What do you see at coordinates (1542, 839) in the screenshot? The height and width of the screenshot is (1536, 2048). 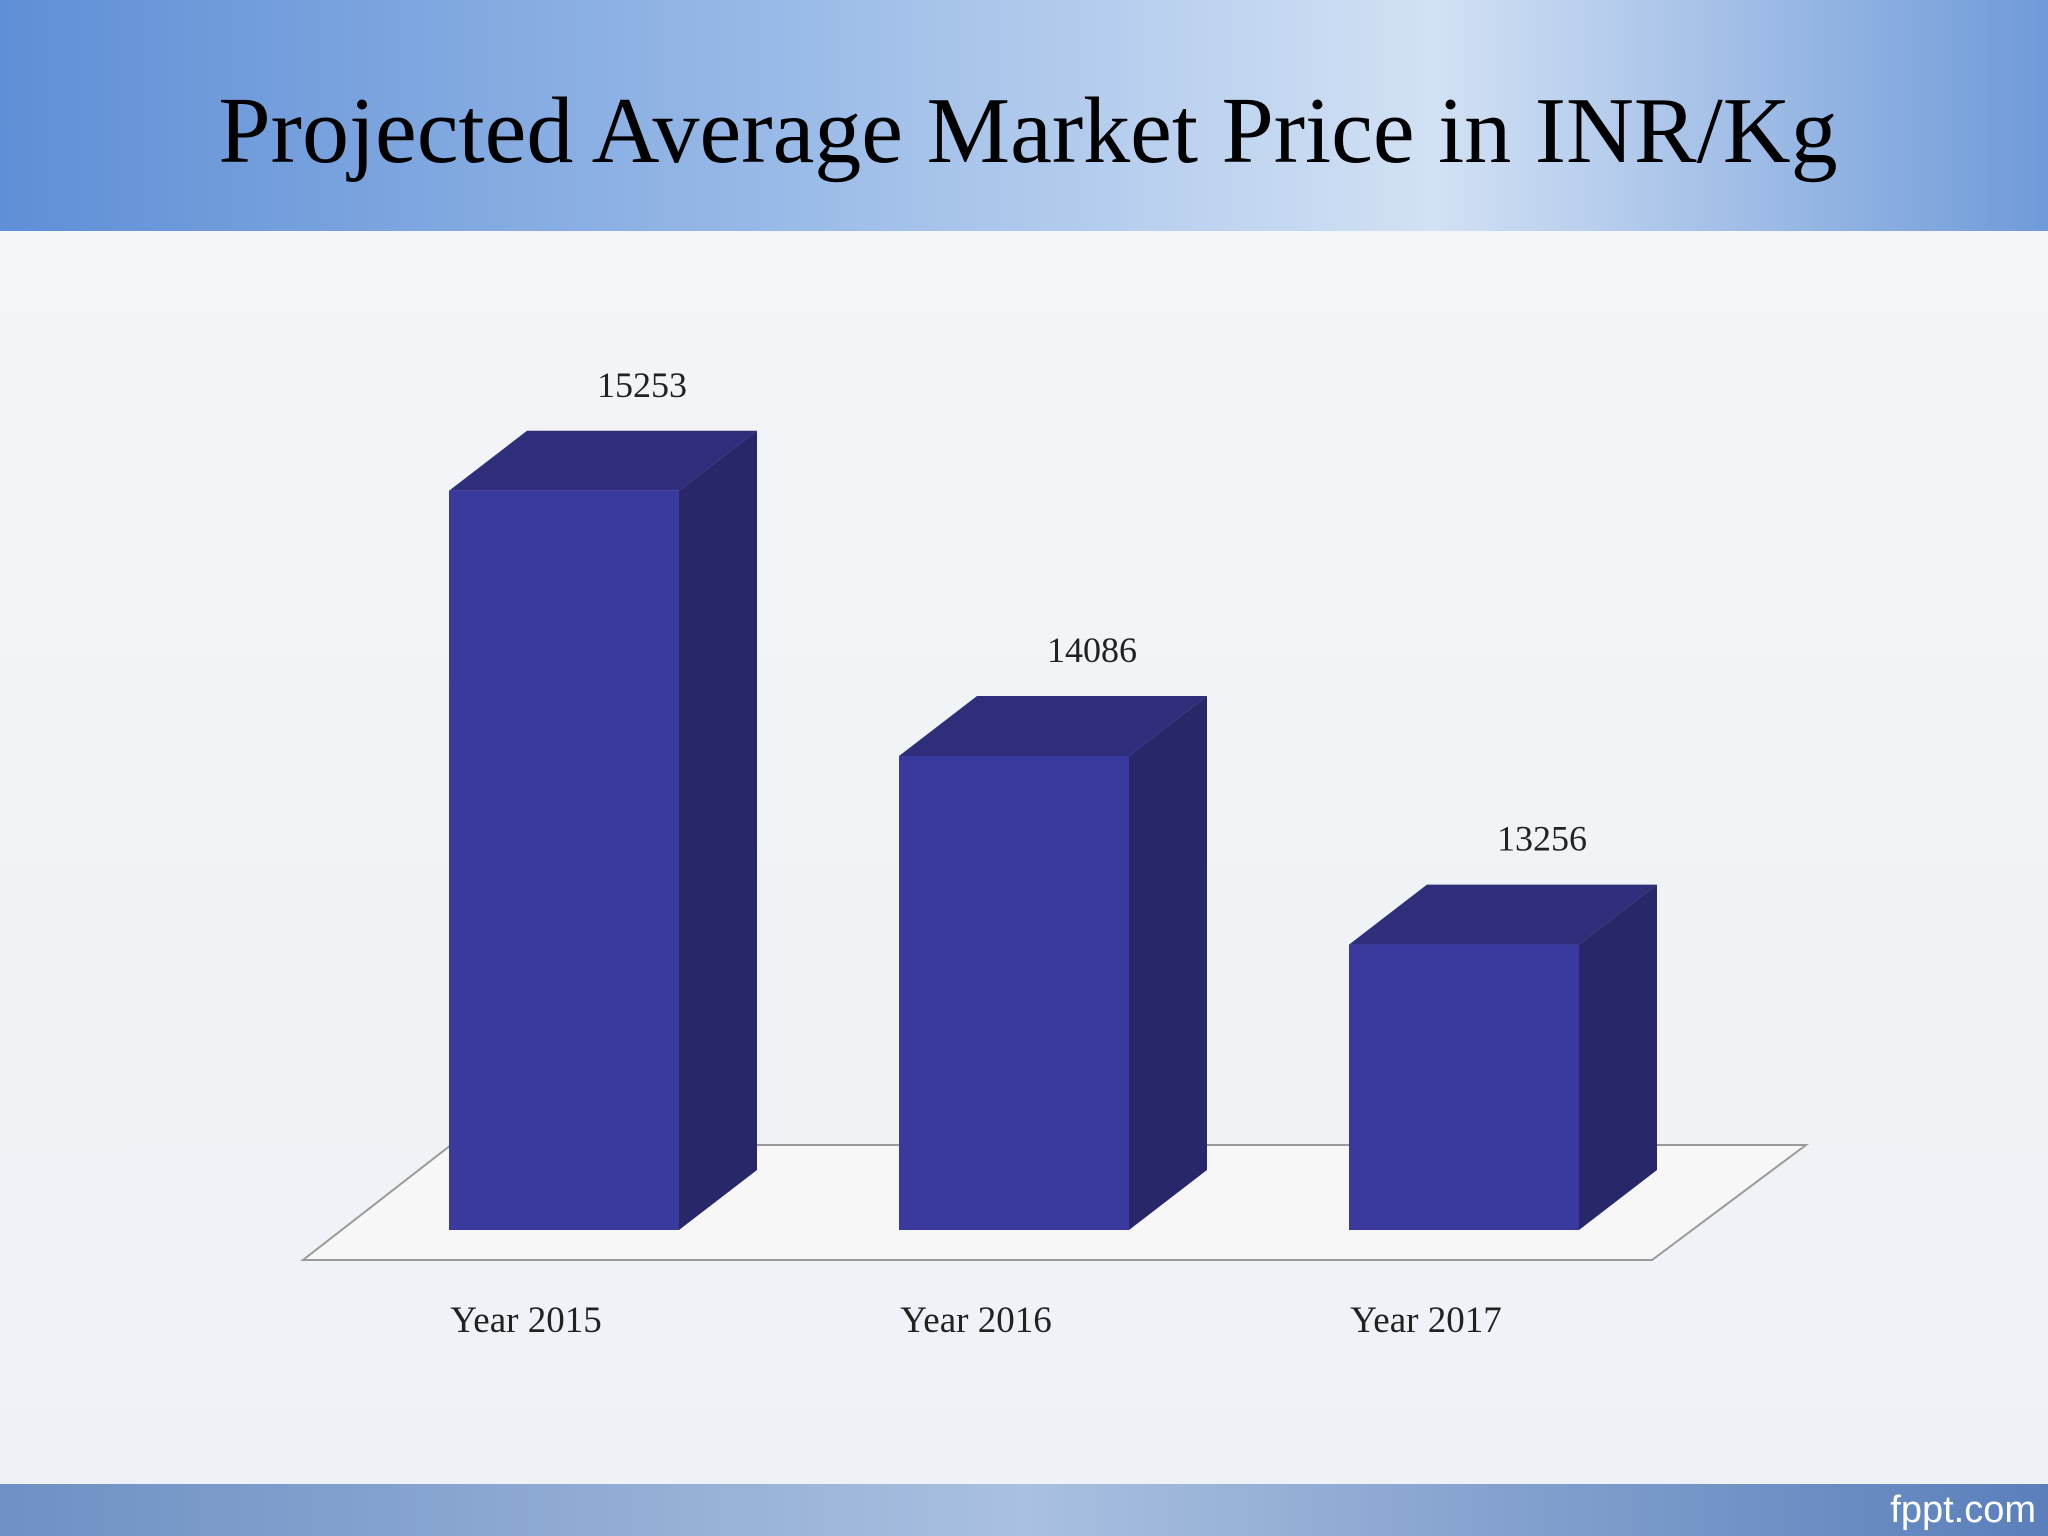 I see `value-label: 13256` at bounding box center [1542, 839].